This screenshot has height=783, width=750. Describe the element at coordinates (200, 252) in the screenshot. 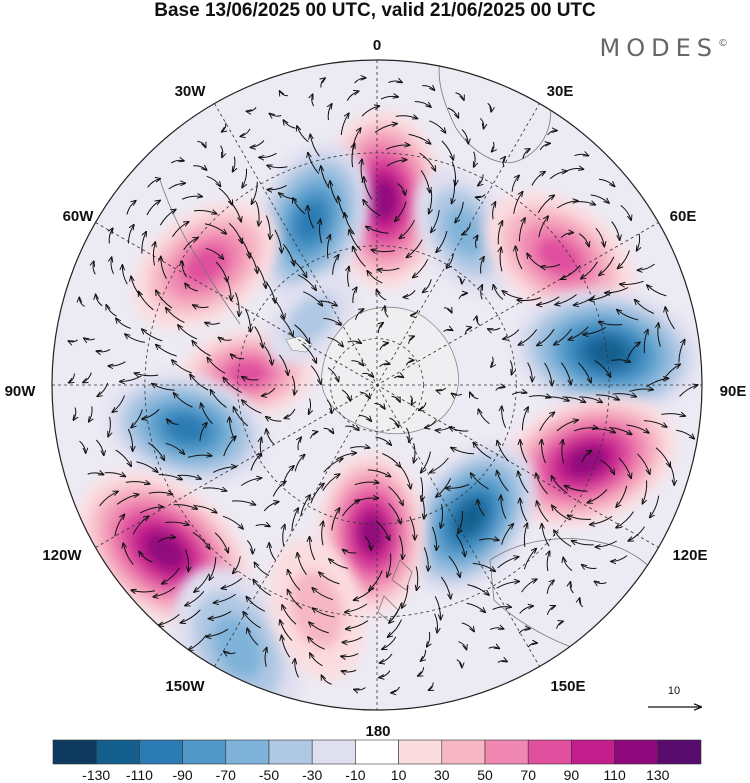

I see `south-america-coastline` at that location.